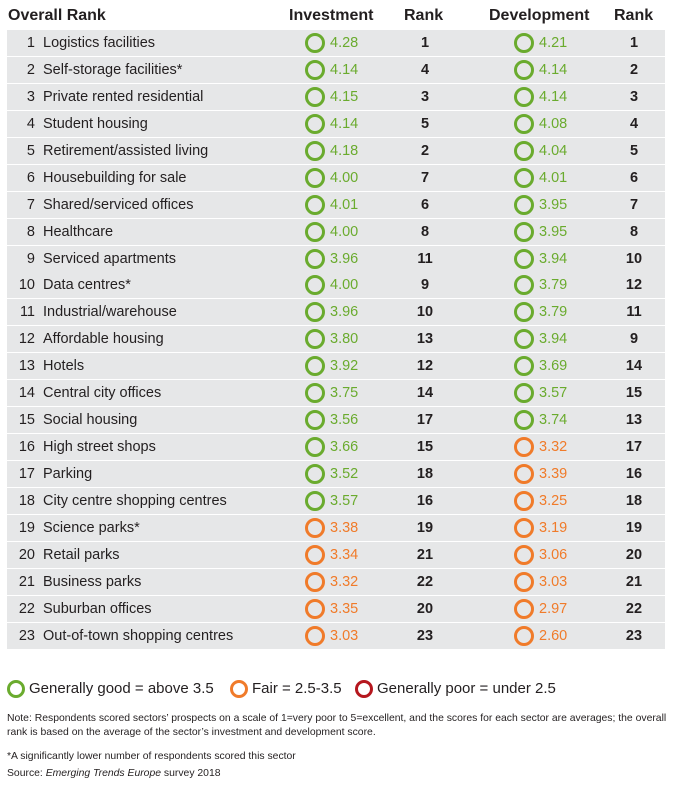 The height and width of the screenshot is (785, 675). I want to click on sector-name: Social housing, so click(90, 420).